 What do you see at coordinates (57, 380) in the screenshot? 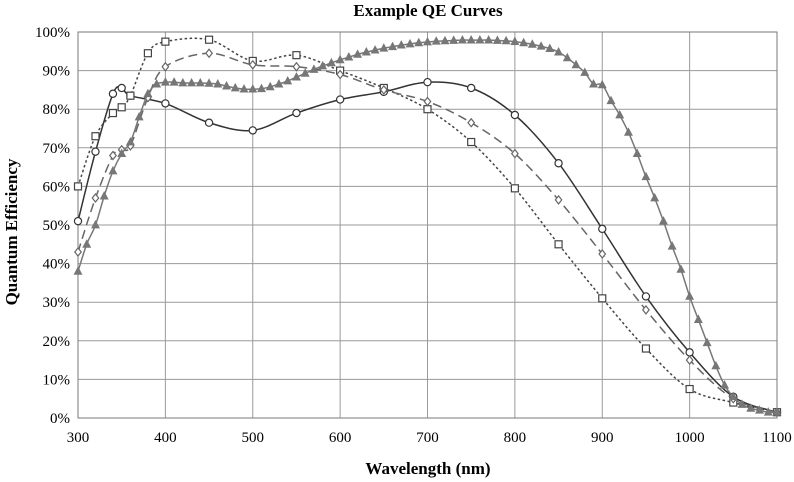
I see `y-tick-label: 10%` at bounding box center [57, 380].